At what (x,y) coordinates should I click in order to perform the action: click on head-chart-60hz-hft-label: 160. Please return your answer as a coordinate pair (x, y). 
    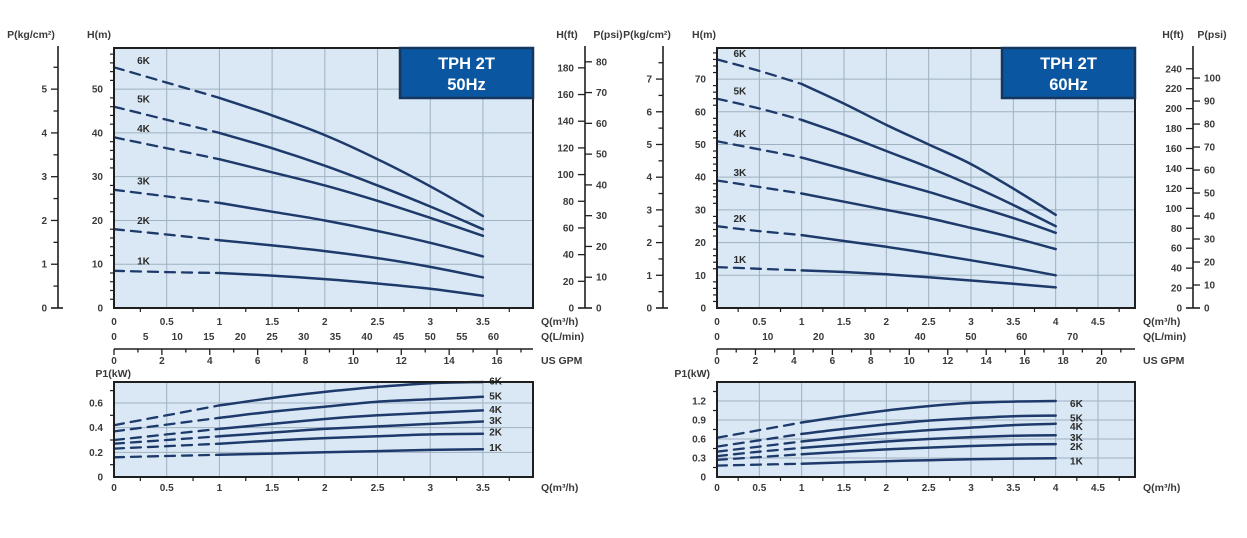
    Looking at the image, I should click on (1173, 149).